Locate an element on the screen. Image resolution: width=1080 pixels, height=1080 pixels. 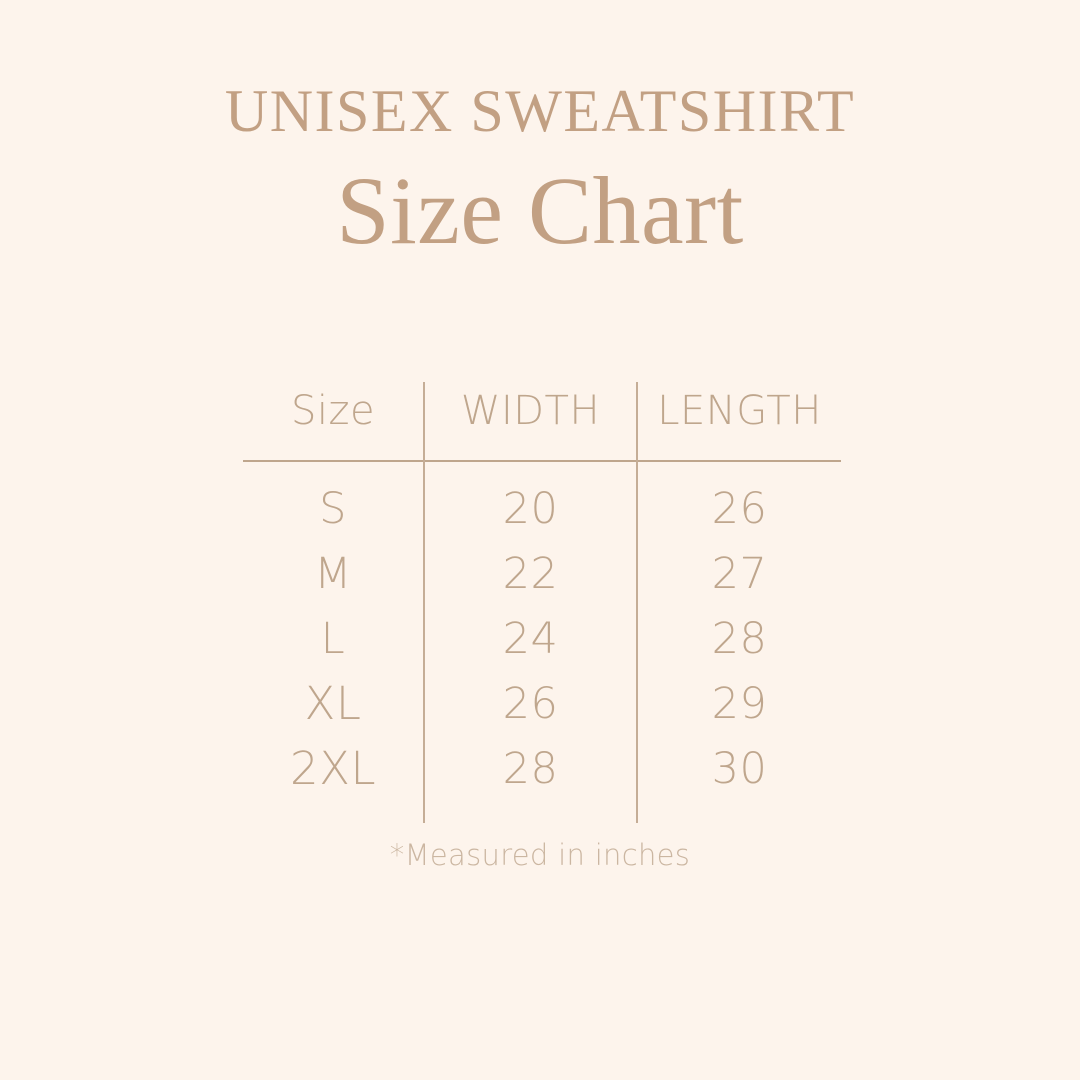
cell-size: S is located at coordinates (334, 501).